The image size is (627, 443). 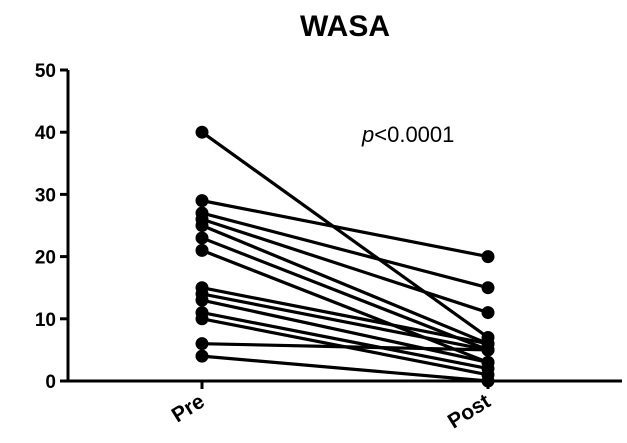 I want to click on p-value-text: <0.0001, so click(x=414, y=134).